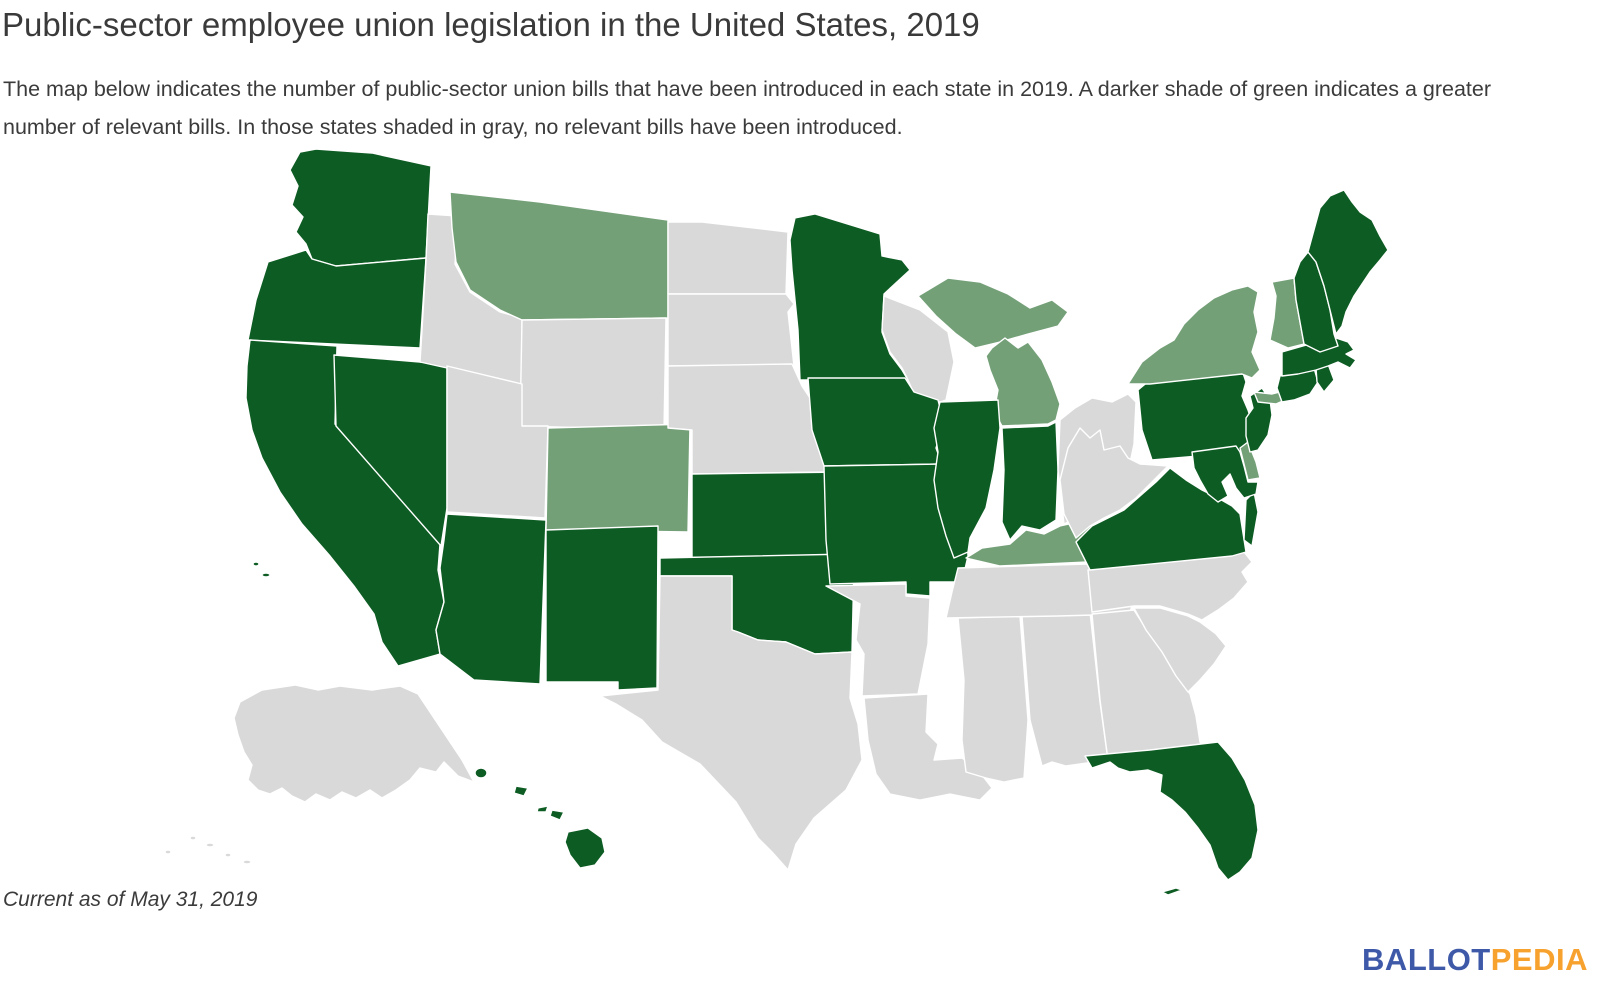 The height and width of the screenshot is (1000, 1600). What do you see at coordinates (497, 442) in the screenshot?
I see `state-utah` at bounding box center [497, 442].